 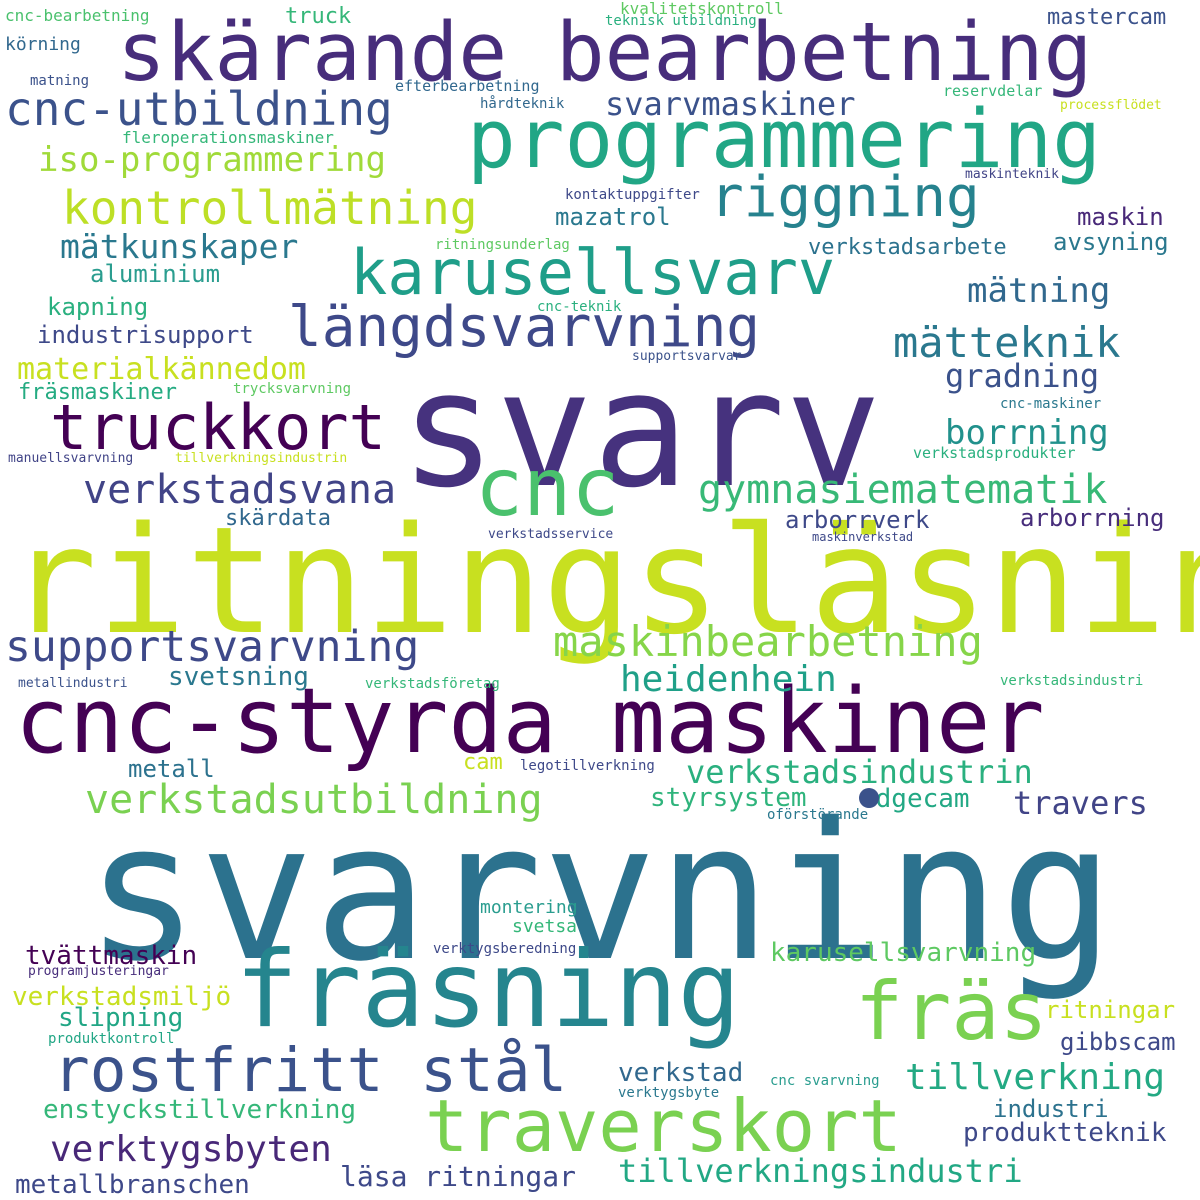 What do you see at coordinates (318, 16) in the screenshot?
I see `word-truck: truck` at bounding box center [318, 16].